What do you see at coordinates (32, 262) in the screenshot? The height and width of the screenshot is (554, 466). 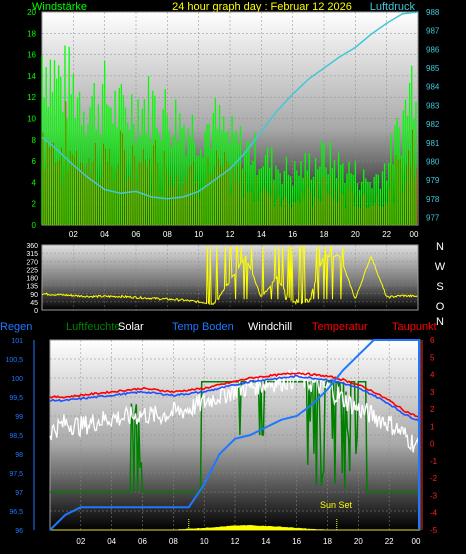 I see `y-tick-label: 270` at bounding box center [32, 262].